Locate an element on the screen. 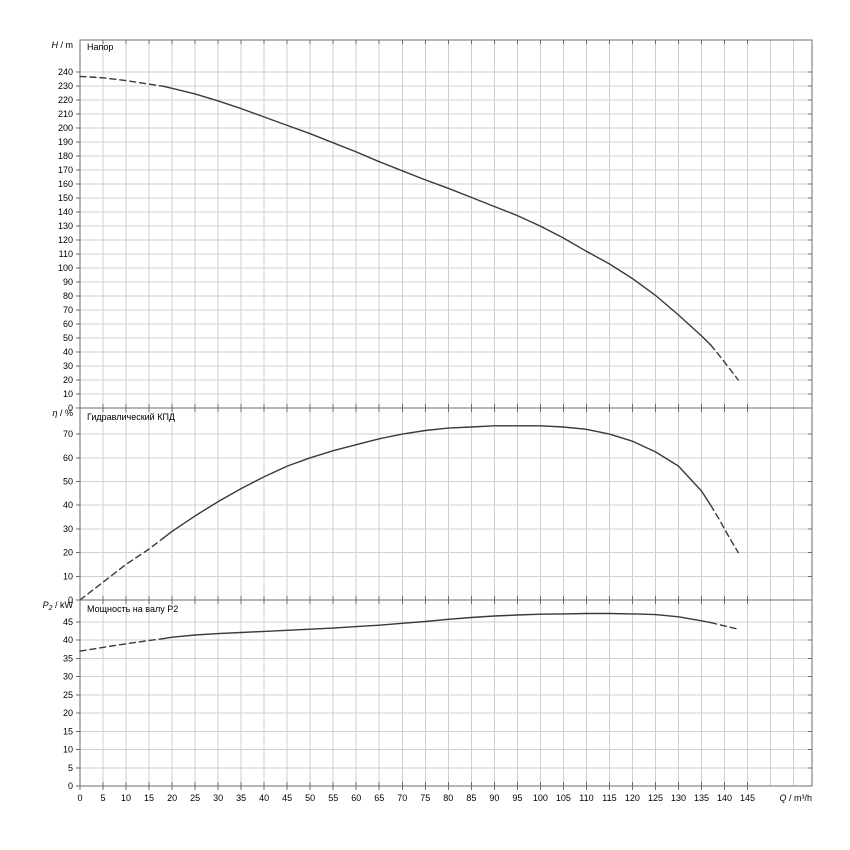  power-curve-dashed-left is located at coordinates (121, 645).